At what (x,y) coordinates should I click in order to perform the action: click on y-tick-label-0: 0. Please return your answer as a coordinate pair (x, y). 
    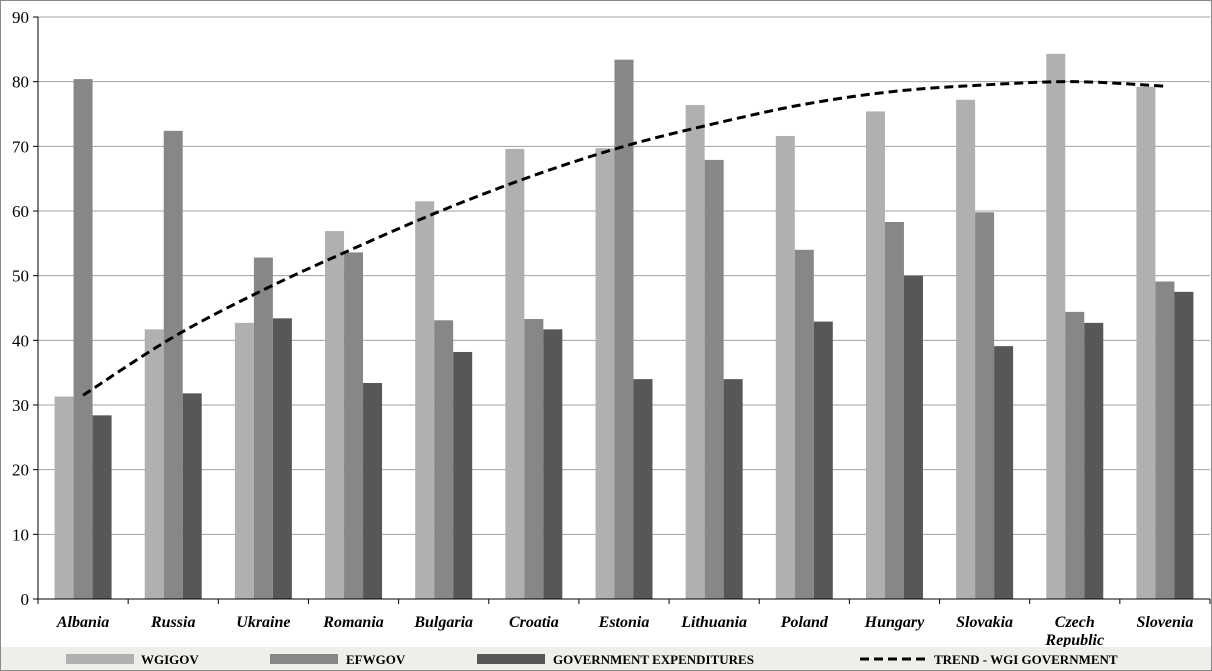
    Looking at the image, I should click on (25, 599).